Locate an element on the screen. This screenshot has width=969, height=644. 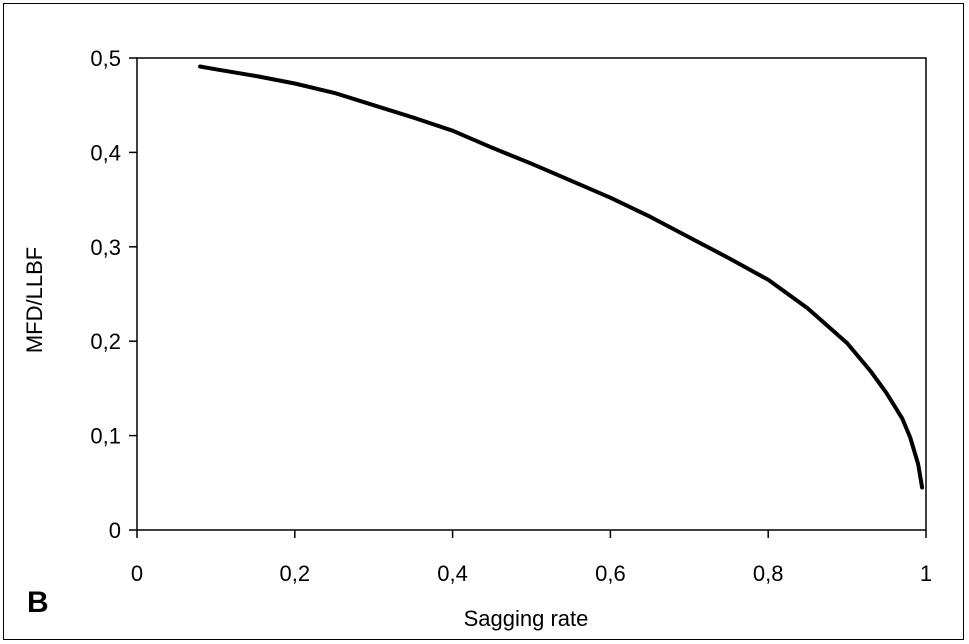
x-tick-label: 0,2 is located at coordinates (295, 573).